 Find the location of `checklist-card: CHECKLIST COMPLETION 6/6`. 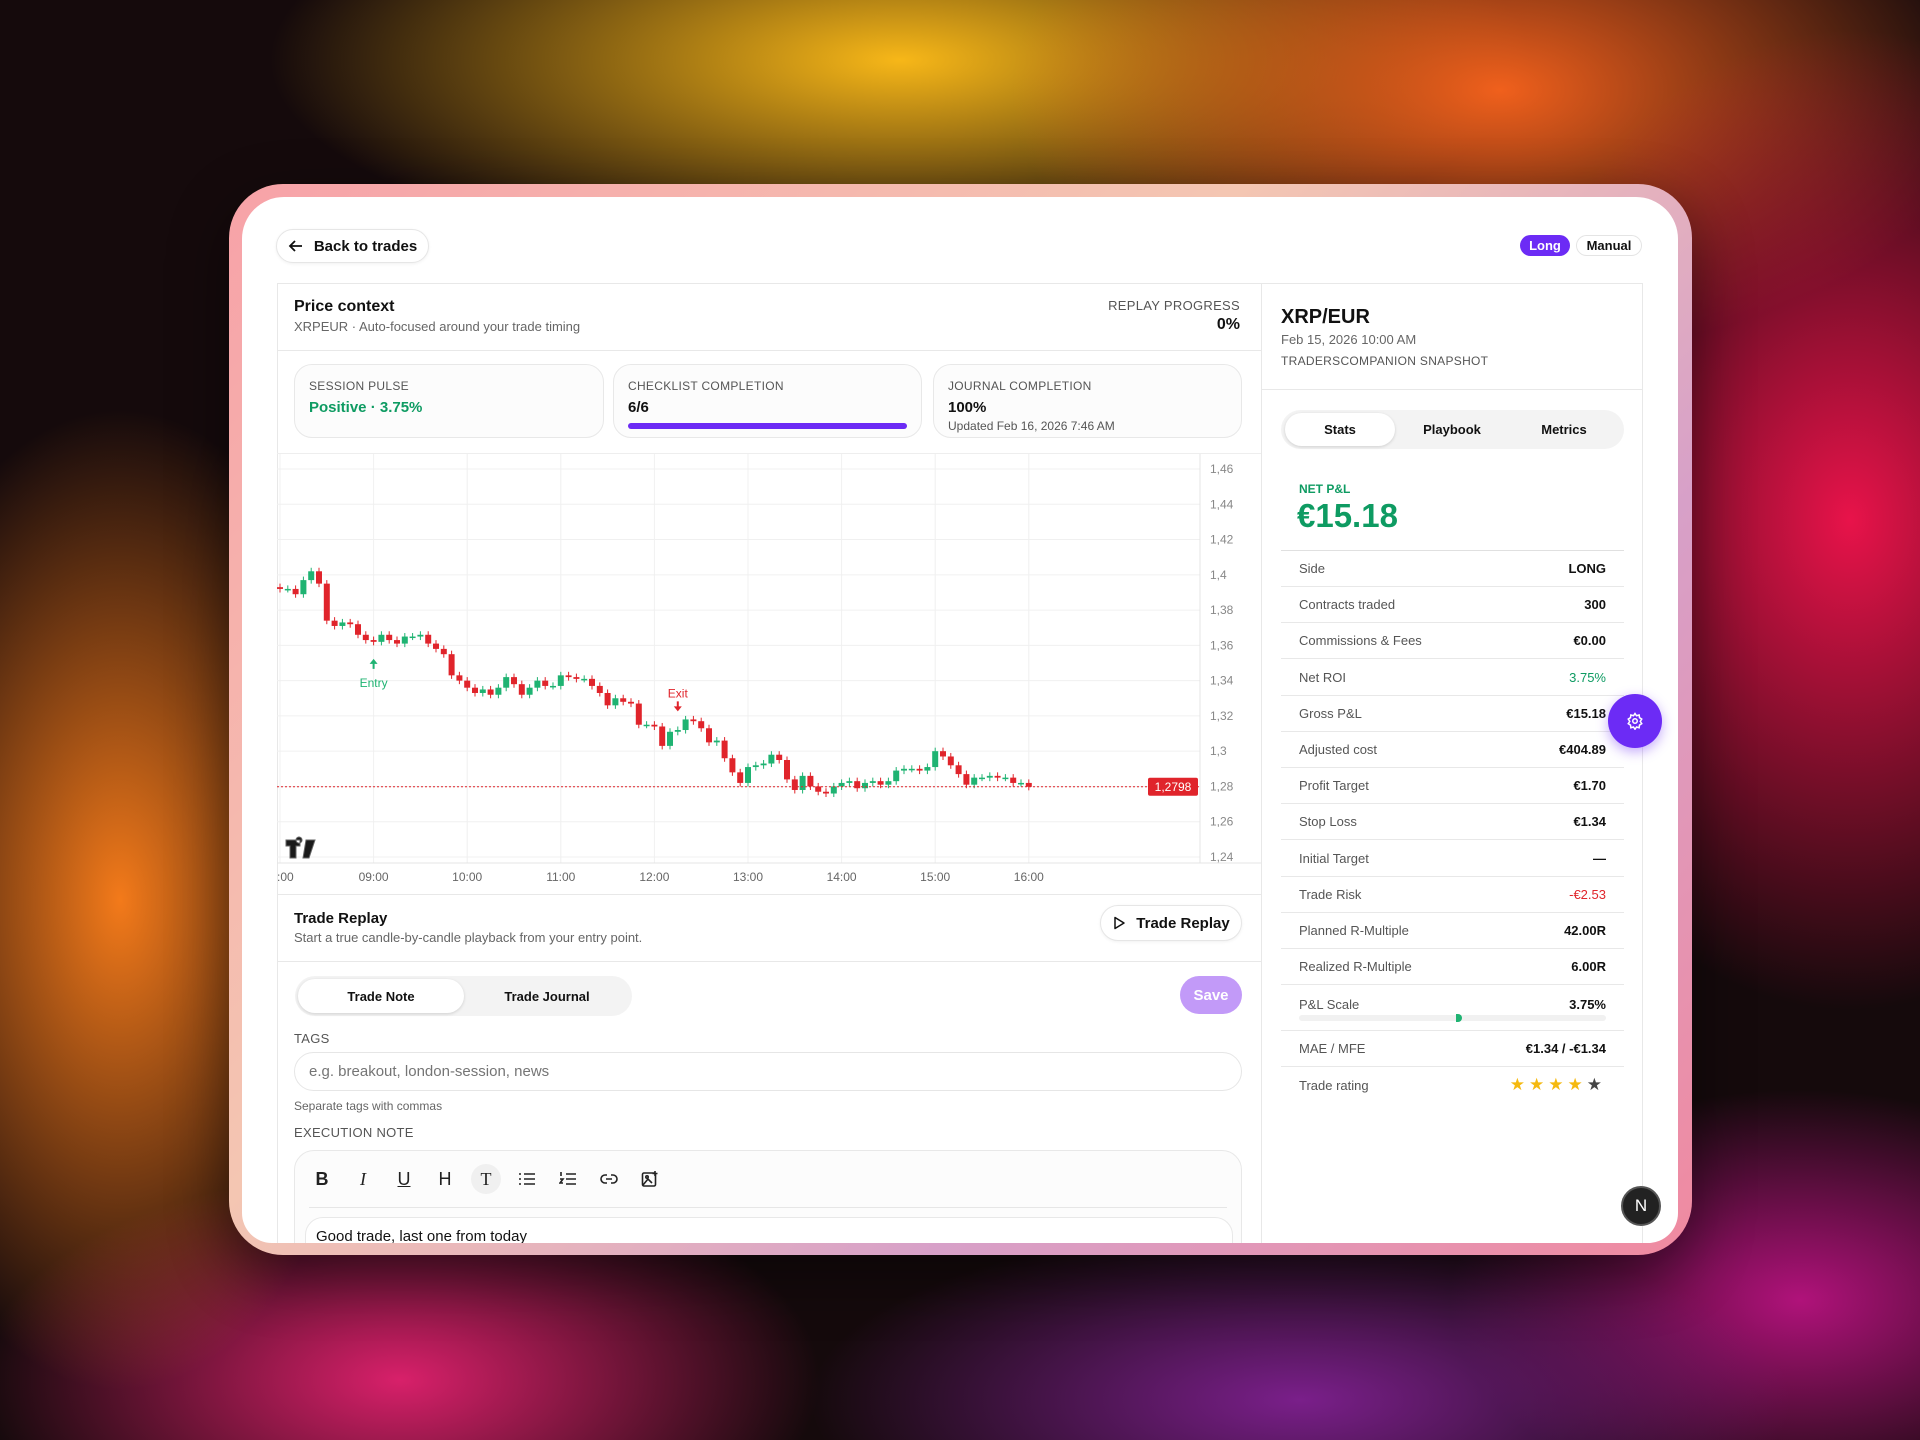

checklist-card: CHECKLIST COMPLETION 6/6 is located at coordinates (767, 401).